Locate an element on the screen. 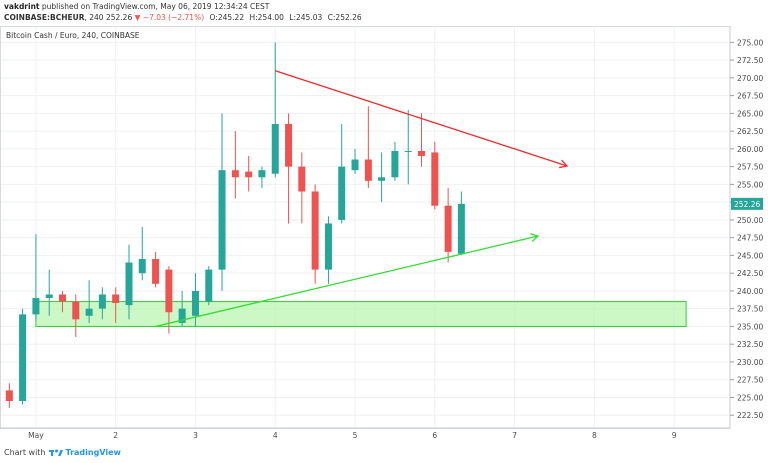  y-tick-label: 272.50 is located at coordinates (750, 60).